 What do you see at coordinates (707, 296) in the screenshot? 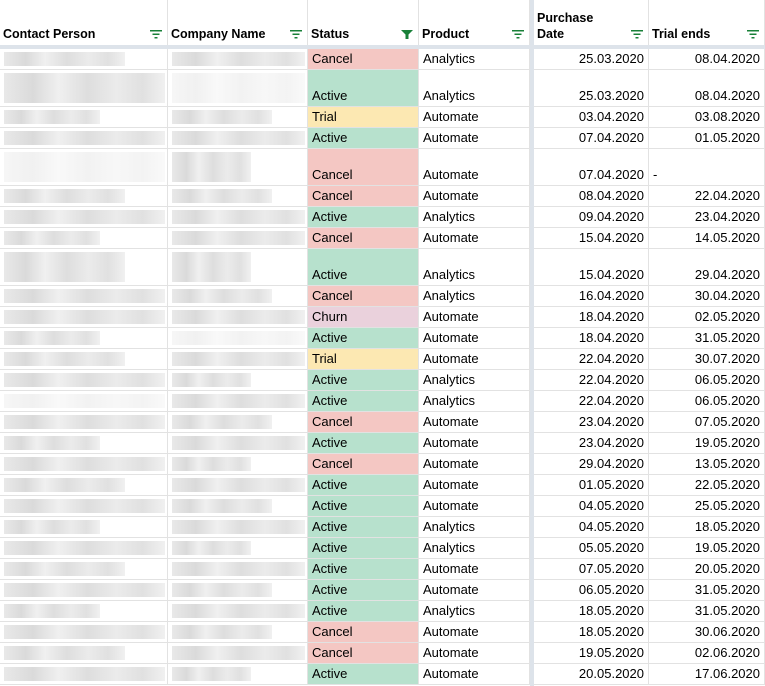
I see `trial-ends-cell: 30.04.2020` at bounding box center [707, 296].